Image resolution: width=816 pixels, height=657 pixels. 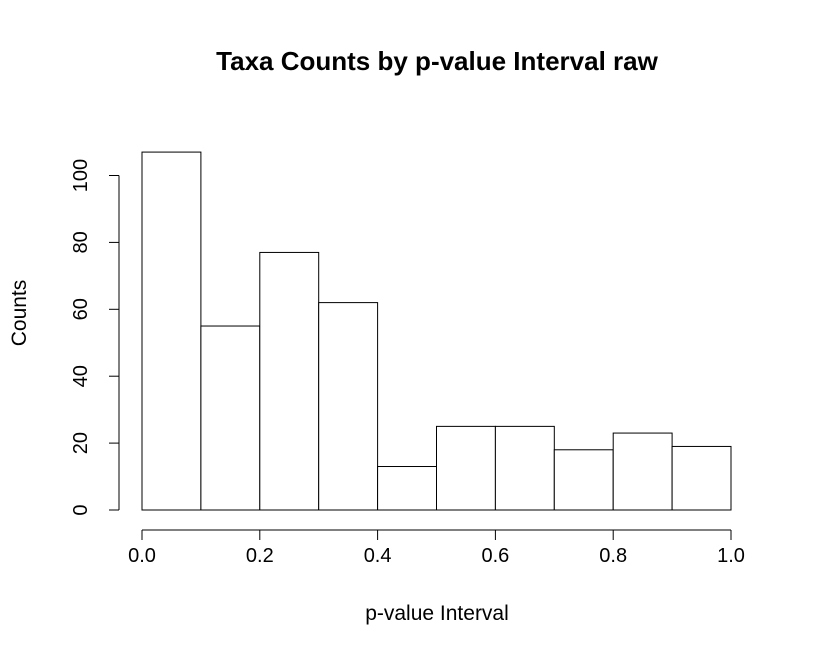 I want to click on x-axis: 0.0 0.2 0.4 0.6 0.8 1.0, so click(x=436, y=548).